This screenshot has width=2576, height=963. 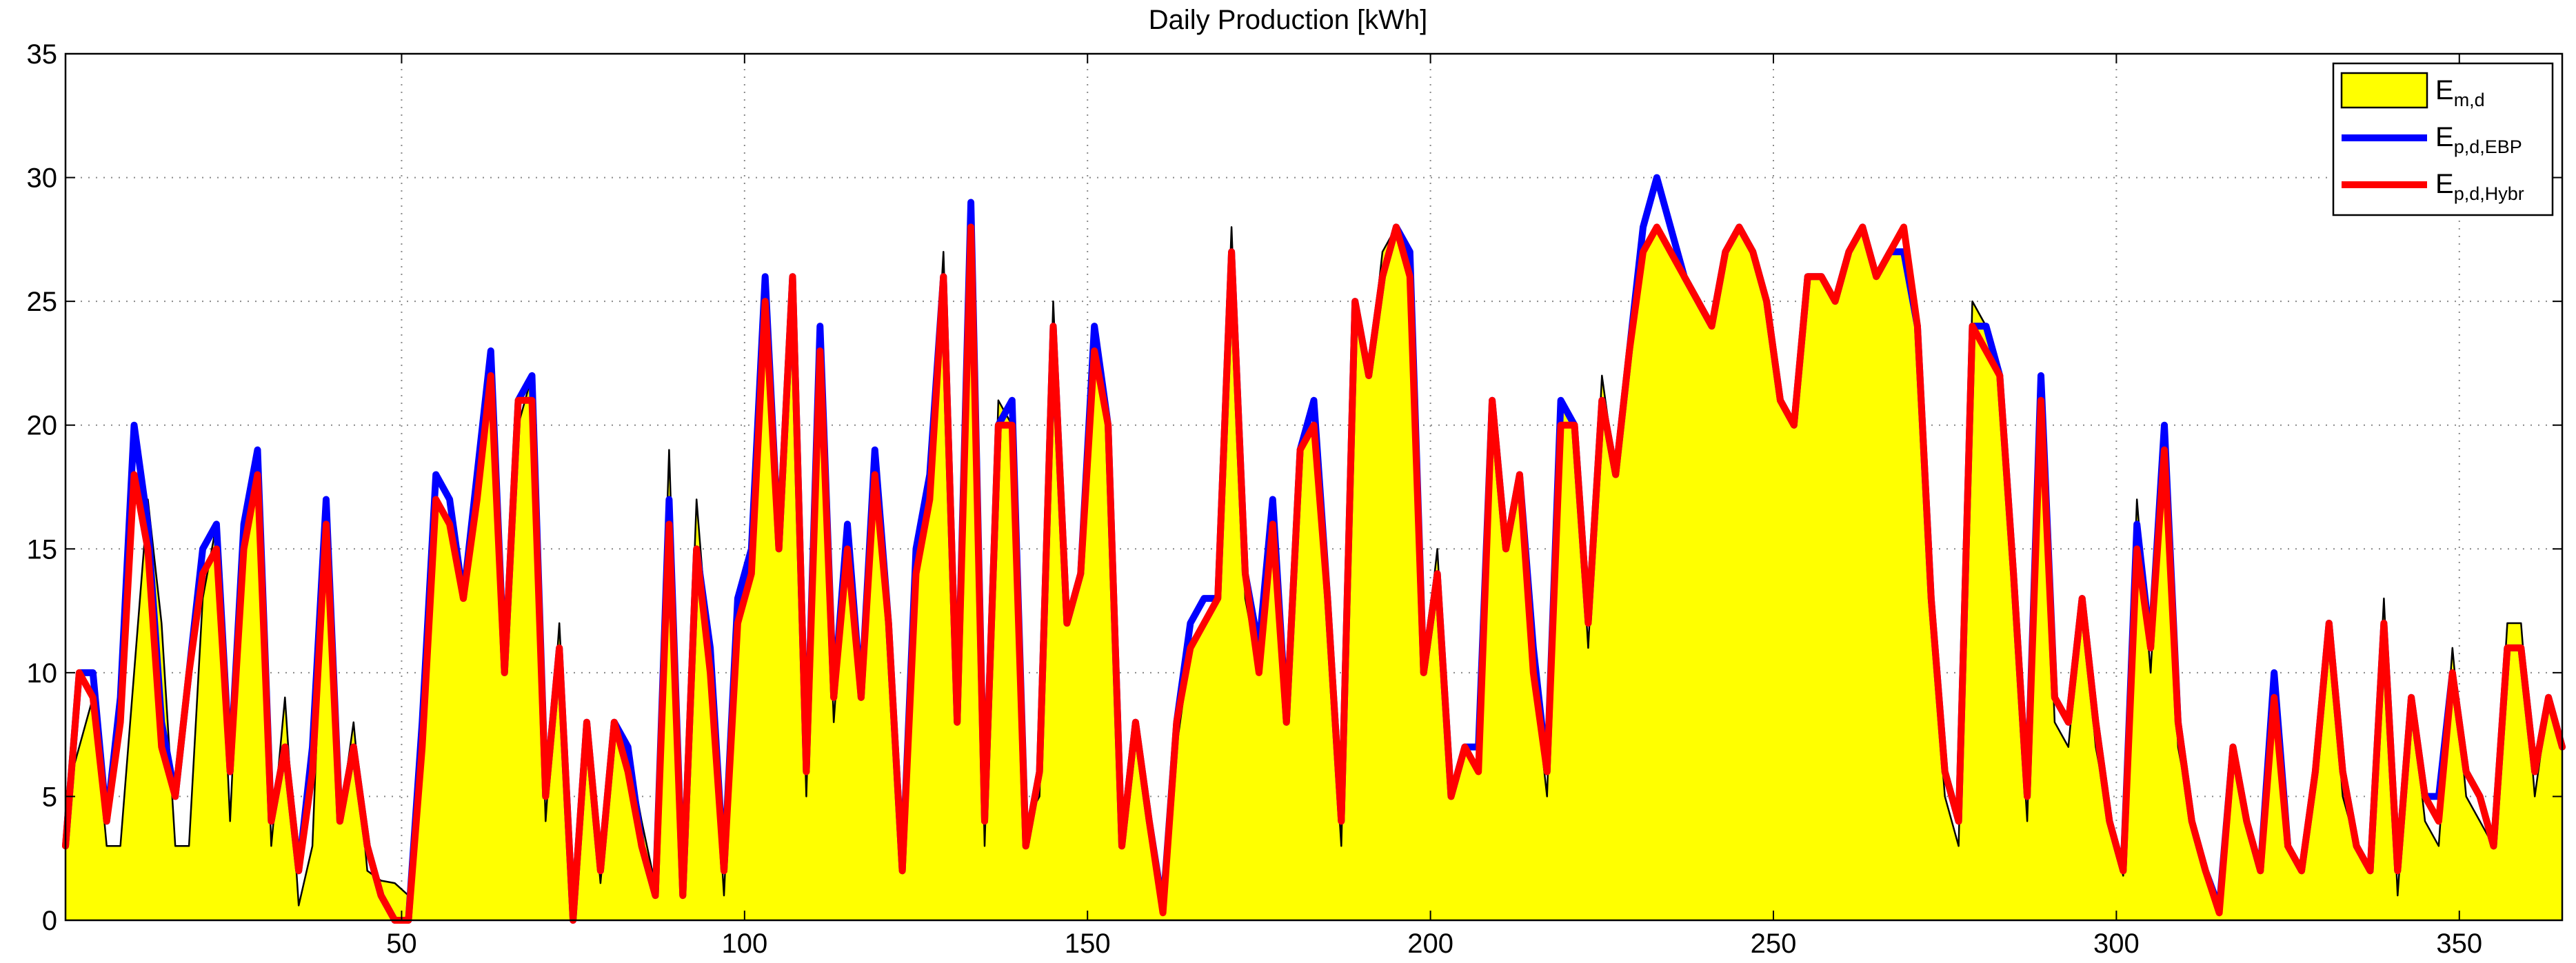 What do you see at coordinates (42, 178) in the screenshot?
I see `y-tick-label: 30` at bounding box center [42, 178].